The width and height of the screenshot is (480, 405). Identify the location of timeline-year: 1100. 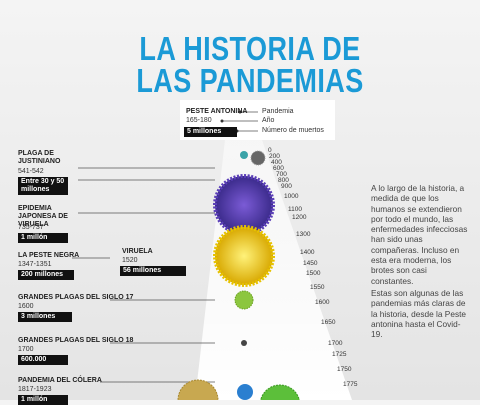
(295, 209).